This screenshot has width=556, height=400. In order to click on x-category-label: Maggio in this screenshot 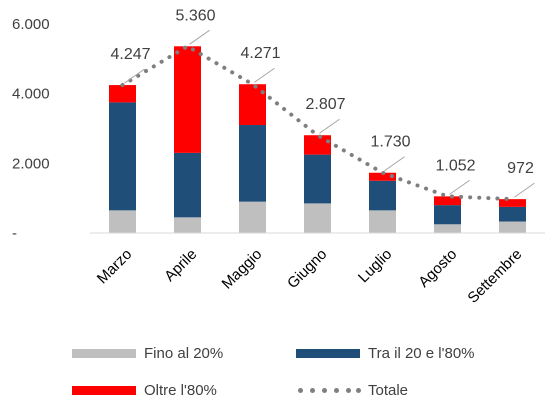, I will do `click(242, 269)`.